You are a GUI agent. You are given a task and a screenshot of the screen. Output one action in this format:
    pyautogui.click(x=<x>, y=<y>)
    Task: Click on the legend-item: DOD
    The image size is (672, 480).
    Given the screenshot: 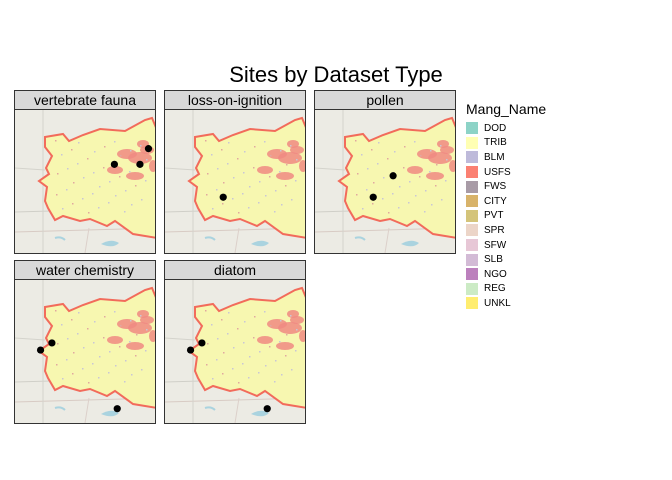 What is the action you would take?
    pyautogui.click(x=506, y=128)
    